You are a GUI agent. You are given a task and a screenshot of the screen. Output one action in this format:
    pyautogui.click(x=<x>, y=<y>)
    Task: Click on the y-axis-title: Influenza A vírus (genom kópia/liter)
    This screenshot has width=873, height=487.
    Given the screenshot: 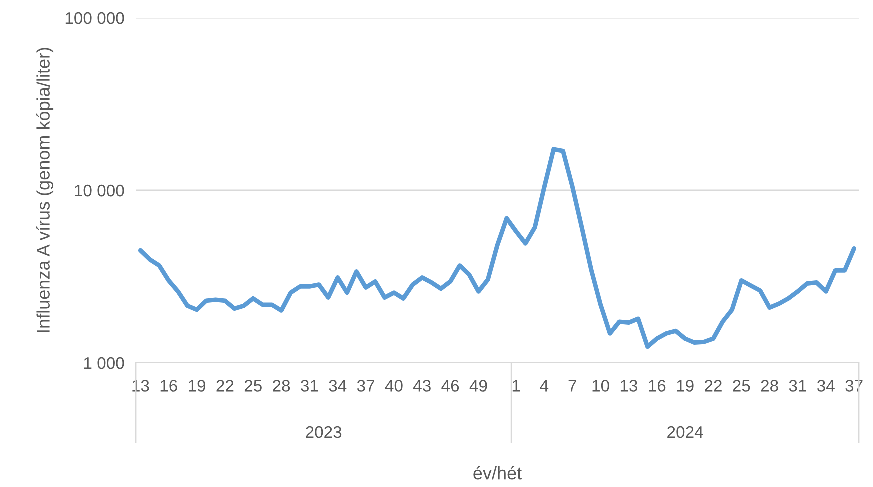 What is the action you would take?
    pyautogui.click(x=45, y=190)
    